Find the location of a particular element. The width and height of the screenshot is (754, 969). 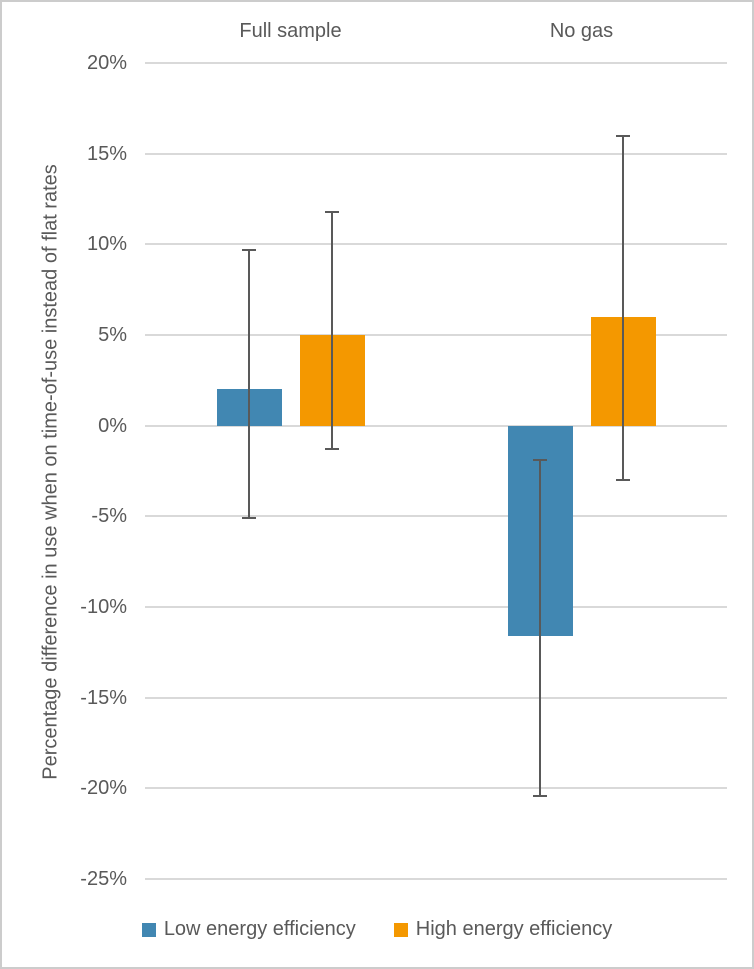

y-tick-label: 0% is located at coordinates (112, 425).